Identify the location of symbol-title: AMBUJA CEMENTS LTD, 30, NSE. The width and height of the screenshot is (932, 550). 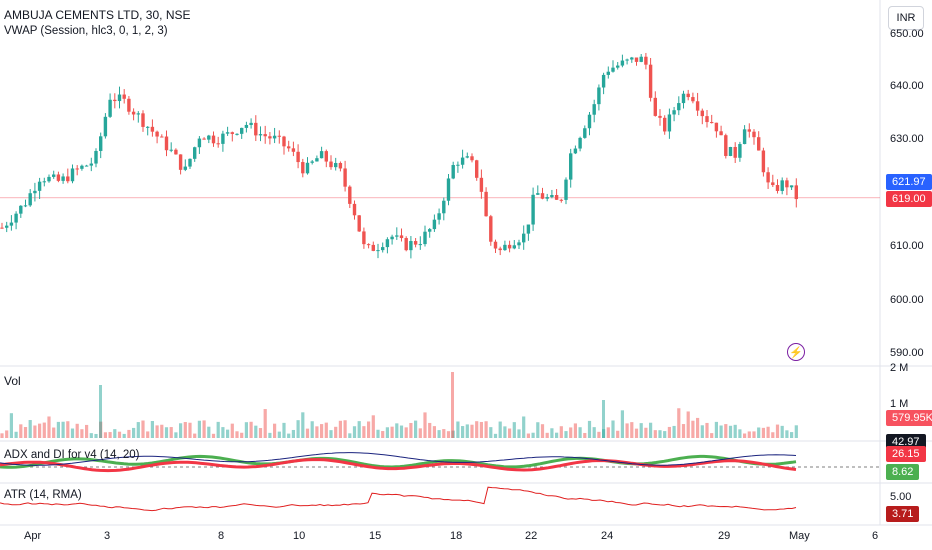
(97, 15).